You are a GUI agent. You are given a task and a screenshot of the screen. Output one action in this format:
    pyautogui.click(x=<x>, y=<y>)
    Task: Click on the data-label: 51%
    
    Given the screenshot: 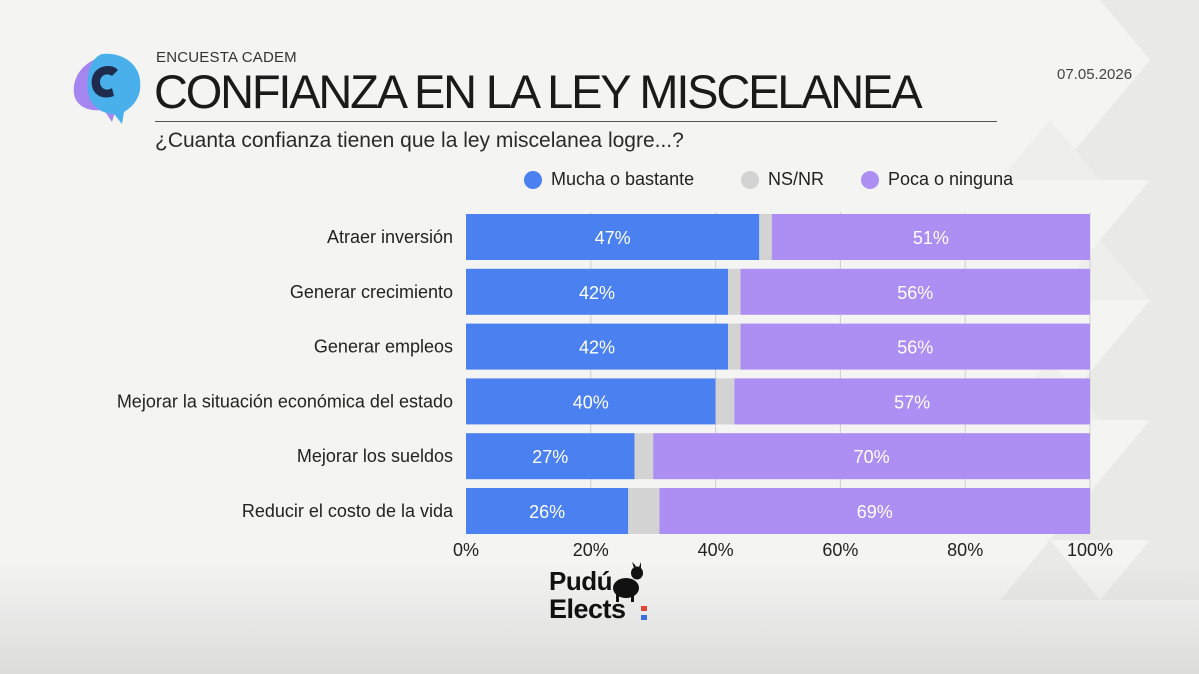 What is the action you would take?
    pyautogui.click(x=931, y=238)
    